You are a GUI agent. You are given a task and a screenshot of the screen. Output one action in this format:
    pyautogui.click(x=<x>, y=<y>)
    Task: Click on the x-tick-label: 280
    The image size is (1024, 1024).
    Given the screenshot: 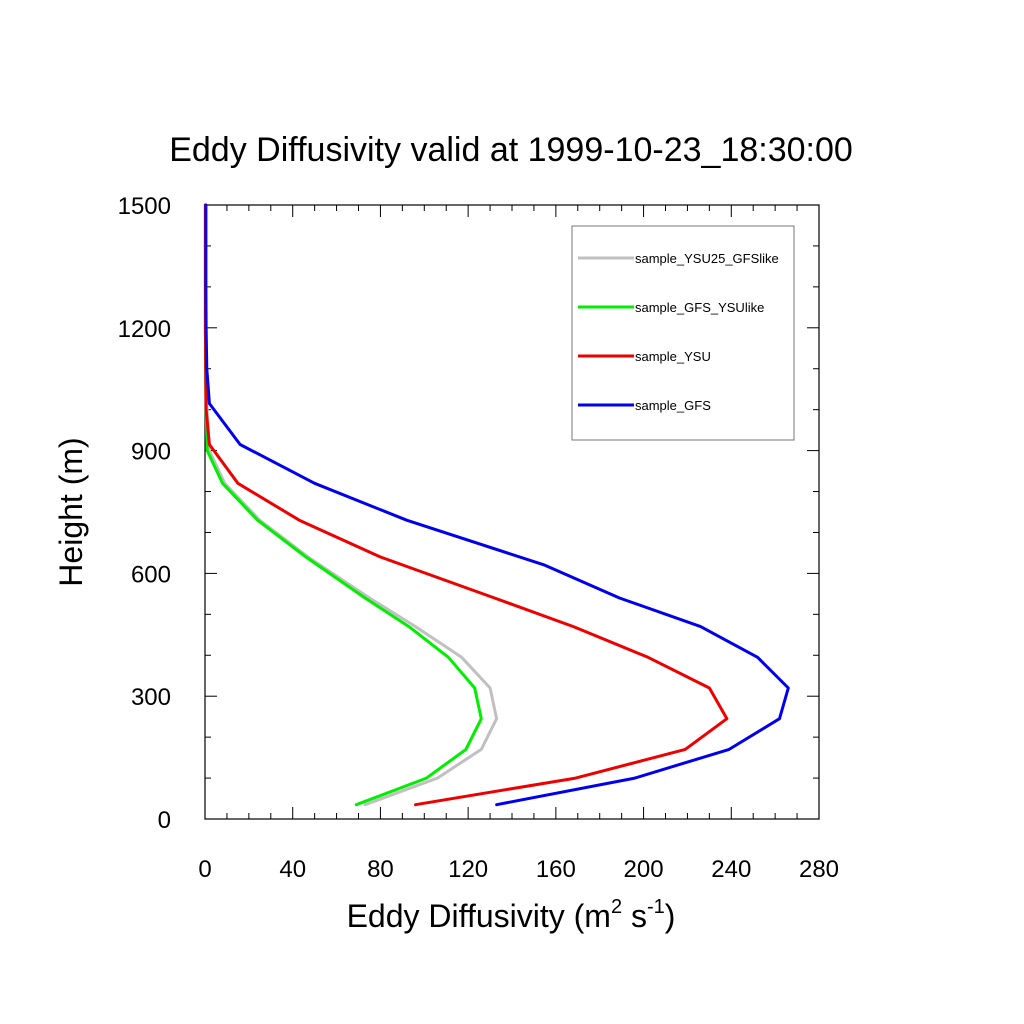 What is the action you would take?
    pyautogui.click(x=819, y=869)
    